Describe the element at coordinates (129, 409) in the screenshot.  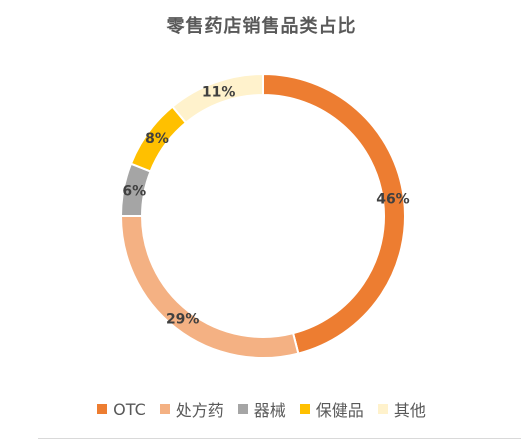
I see `legend-label-1: OTC` at that location.